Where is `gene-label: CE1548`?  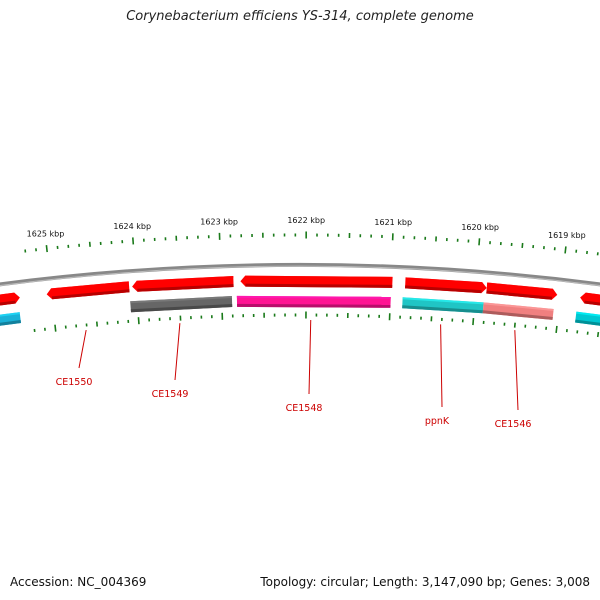
gene-label: CE1548 is located at coordinates (304, 408).